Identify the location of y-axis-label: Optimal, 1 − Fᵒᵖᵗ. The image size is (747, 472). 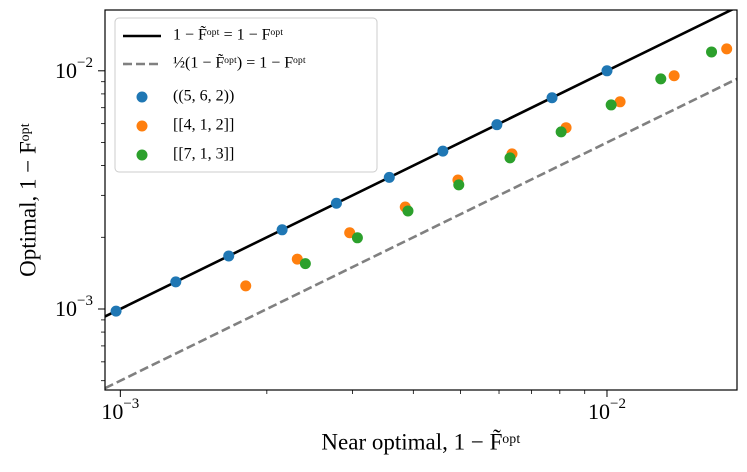
(27, 199).